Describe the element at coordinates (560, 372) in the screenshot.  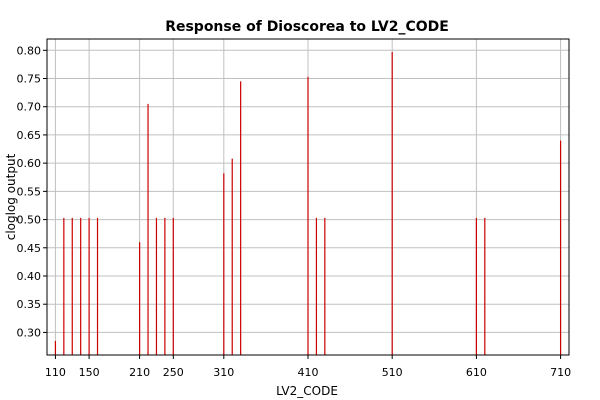
I see `x-tick-label: 710` at that location.